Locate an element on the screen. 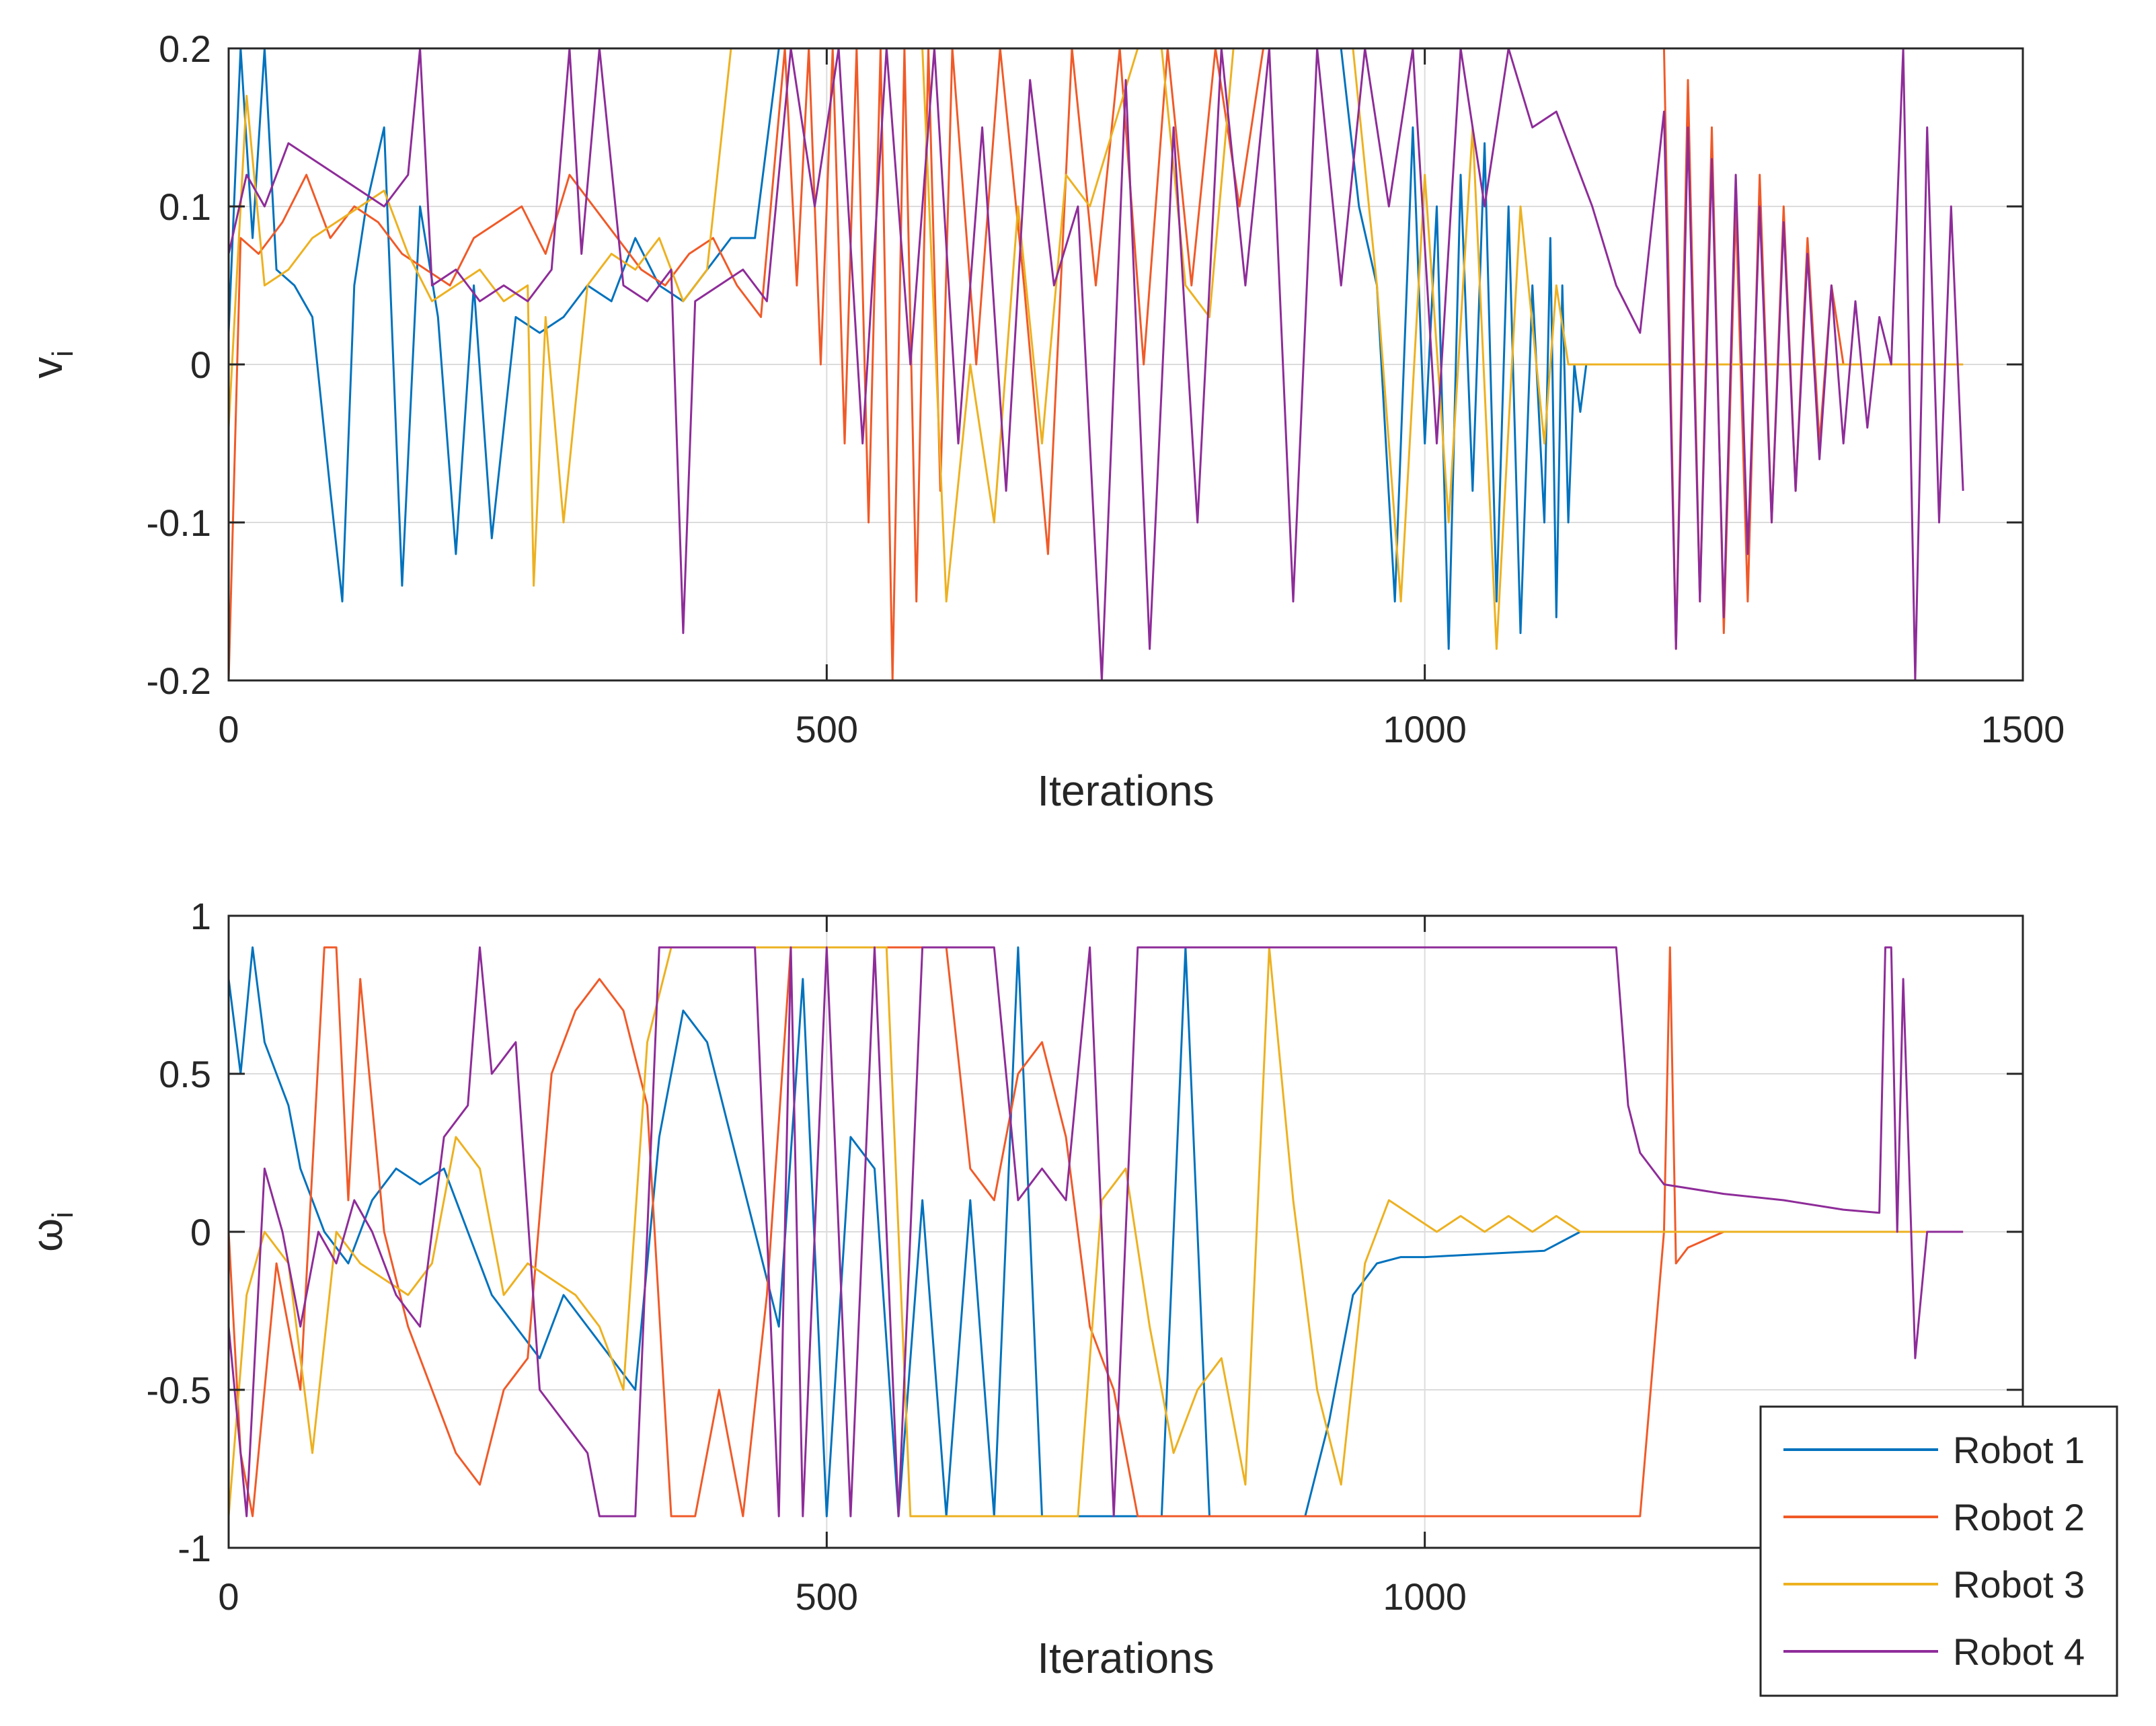 The image size is (2156, 1726). y-axis-label: ωi is located at coordinates (51, 1232).